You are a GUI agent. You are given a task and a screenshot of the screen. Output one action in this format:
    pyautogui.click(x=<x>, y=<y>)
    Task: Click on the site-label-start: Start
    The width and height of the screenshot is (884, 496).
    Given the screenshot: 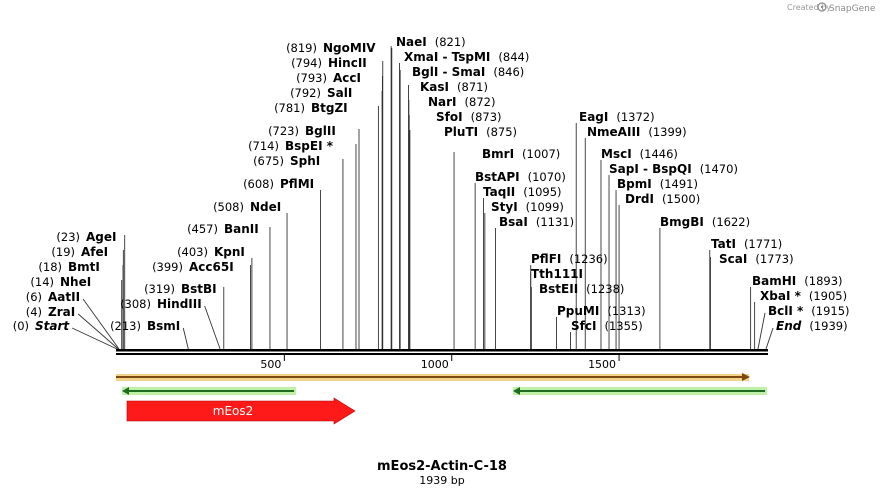 What is the action you would take?
    pyautogui.click(x=52, y=326)
    